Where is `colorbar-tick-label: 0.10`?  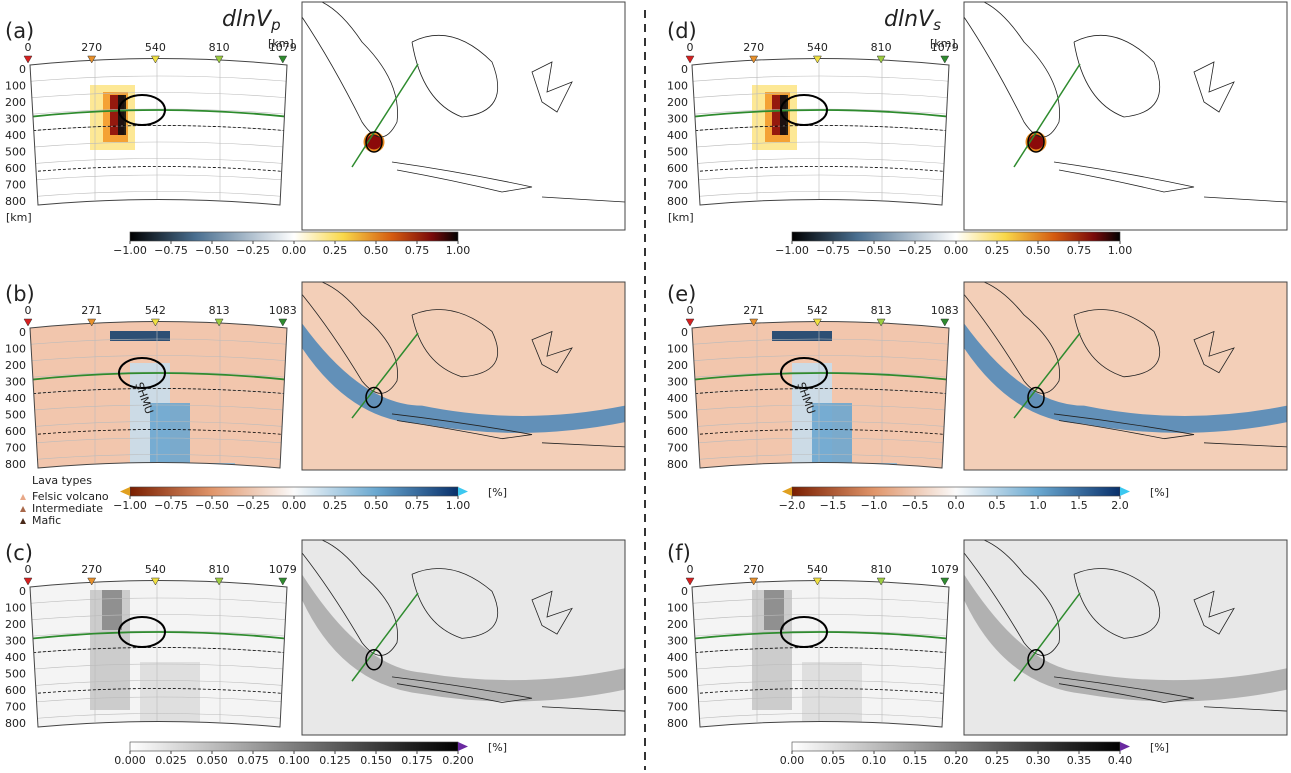
colorbar-tick-label: 0.10 is located at coordinates (874, 760).